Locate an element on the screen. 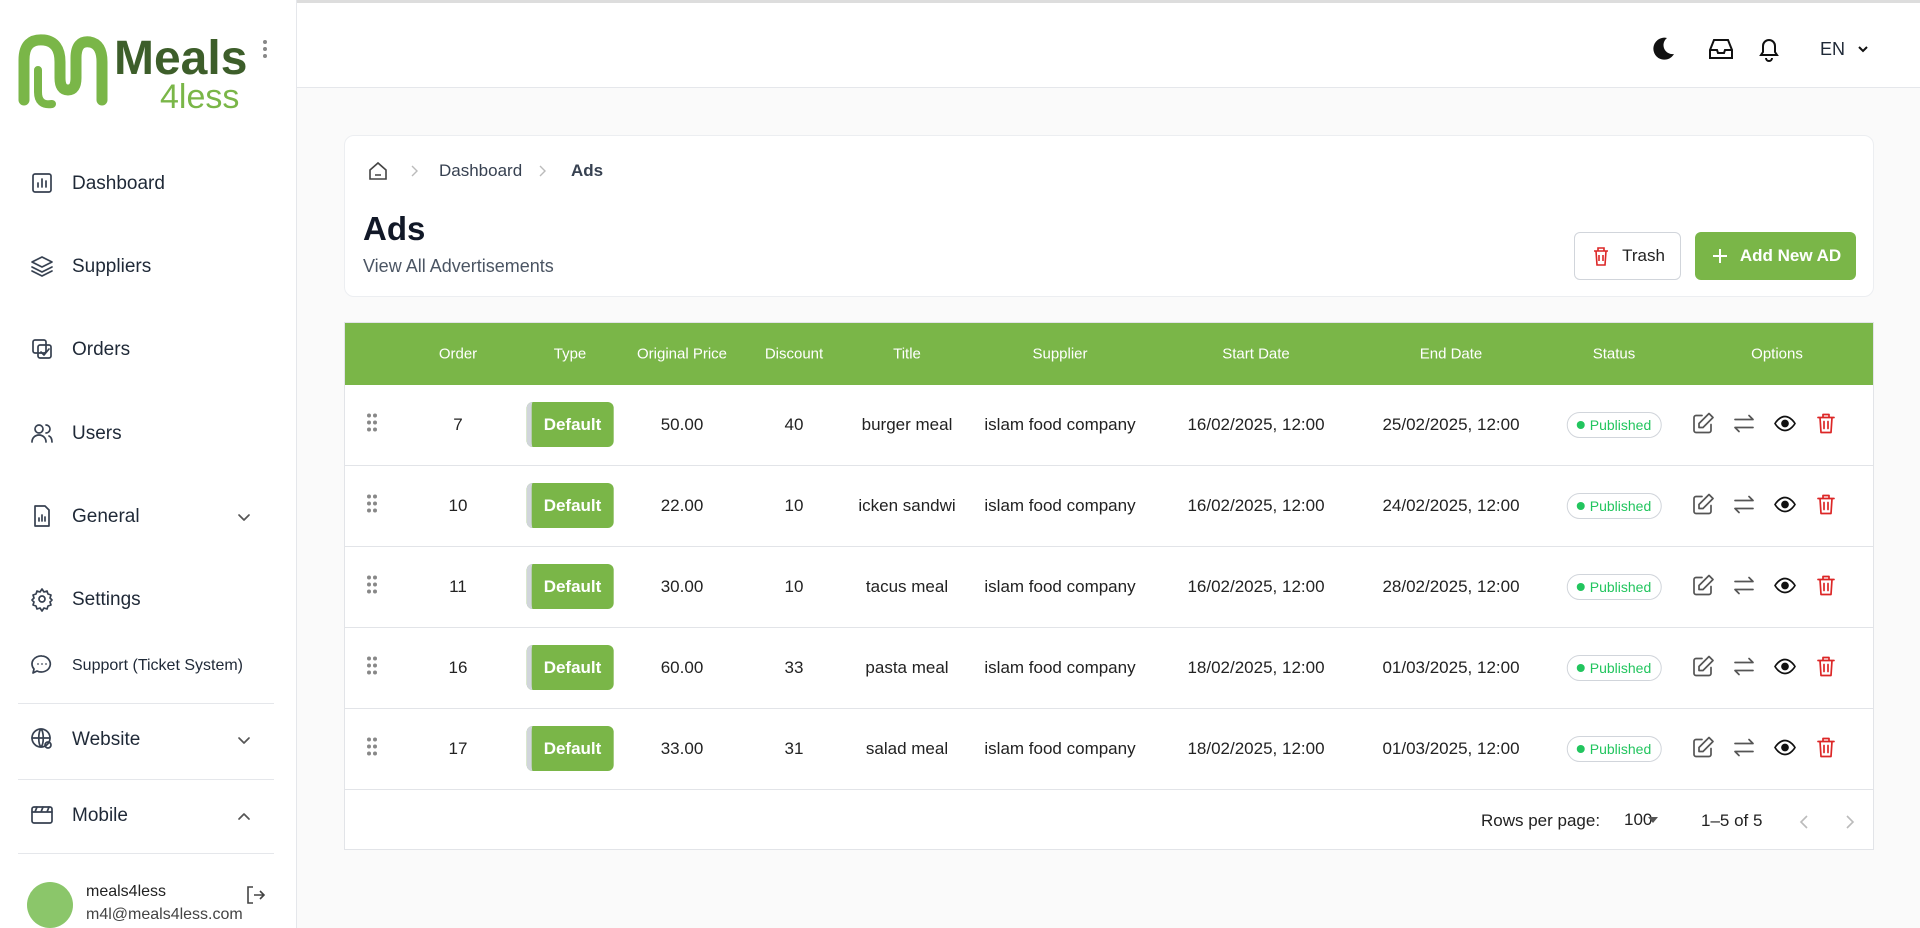  nav-item: Support (Ticket System) is located at coordinates (136, 666).